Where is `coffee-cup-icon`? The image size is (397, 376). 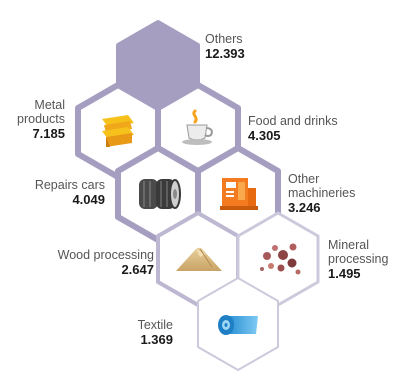 coffee-cup-icon is located at coordinates (197, 127).